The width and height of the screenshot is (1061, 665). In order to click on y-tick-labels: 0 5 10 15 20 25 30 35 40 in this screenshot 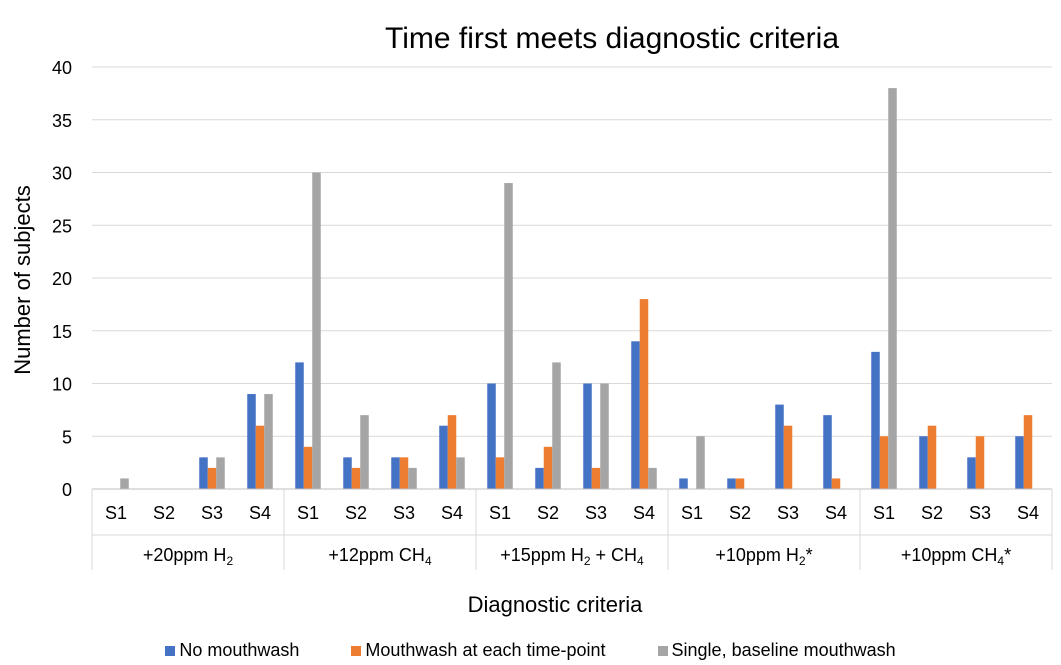, I will do `click(62, 279)`.